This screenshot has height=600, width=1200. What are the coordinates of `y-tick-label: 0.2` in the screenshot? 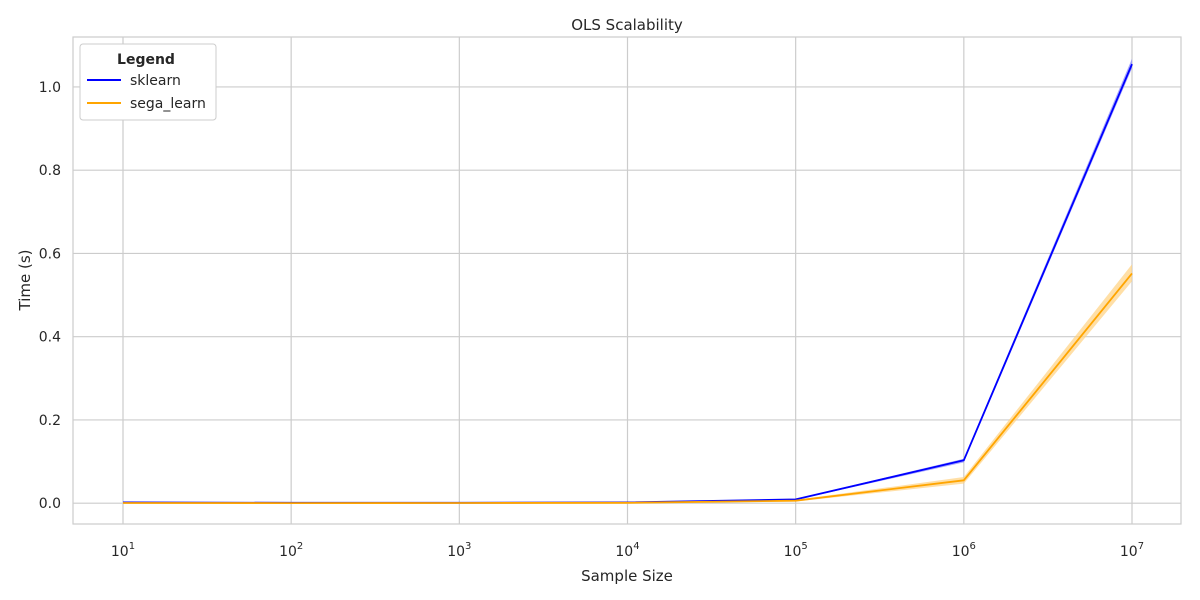 It's located at (50, 421).